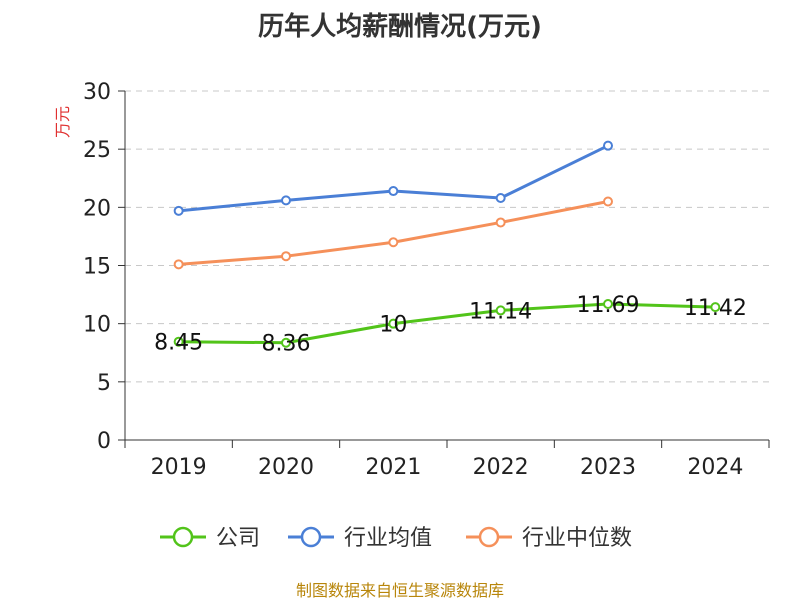  Describe the element at coordinates (97, 267) in the screenshot. I see `y-tick-label: 15` at that location.